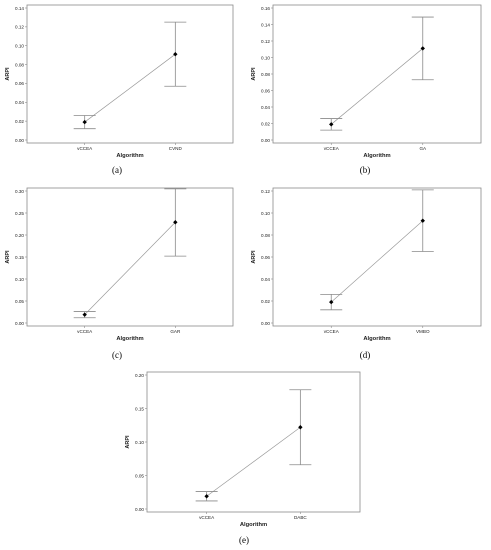 The image size is (491, 550). What do you see at coordinates (423, 148) in the screenshot?
I see `x-tick-label: GA` at bounding box center [423, 148].